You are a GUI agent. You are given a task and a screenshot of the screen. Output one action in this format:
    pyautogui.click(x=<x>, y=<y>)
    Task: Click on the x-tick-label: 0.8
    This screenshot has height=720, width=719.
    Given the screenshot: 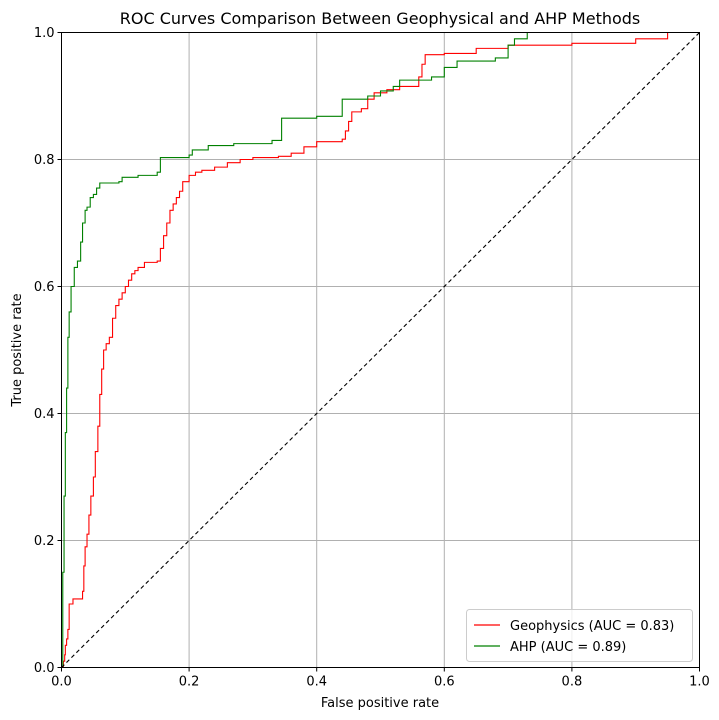 What is the action you would take?
    pyautogui.click(x=572, y=682)
    